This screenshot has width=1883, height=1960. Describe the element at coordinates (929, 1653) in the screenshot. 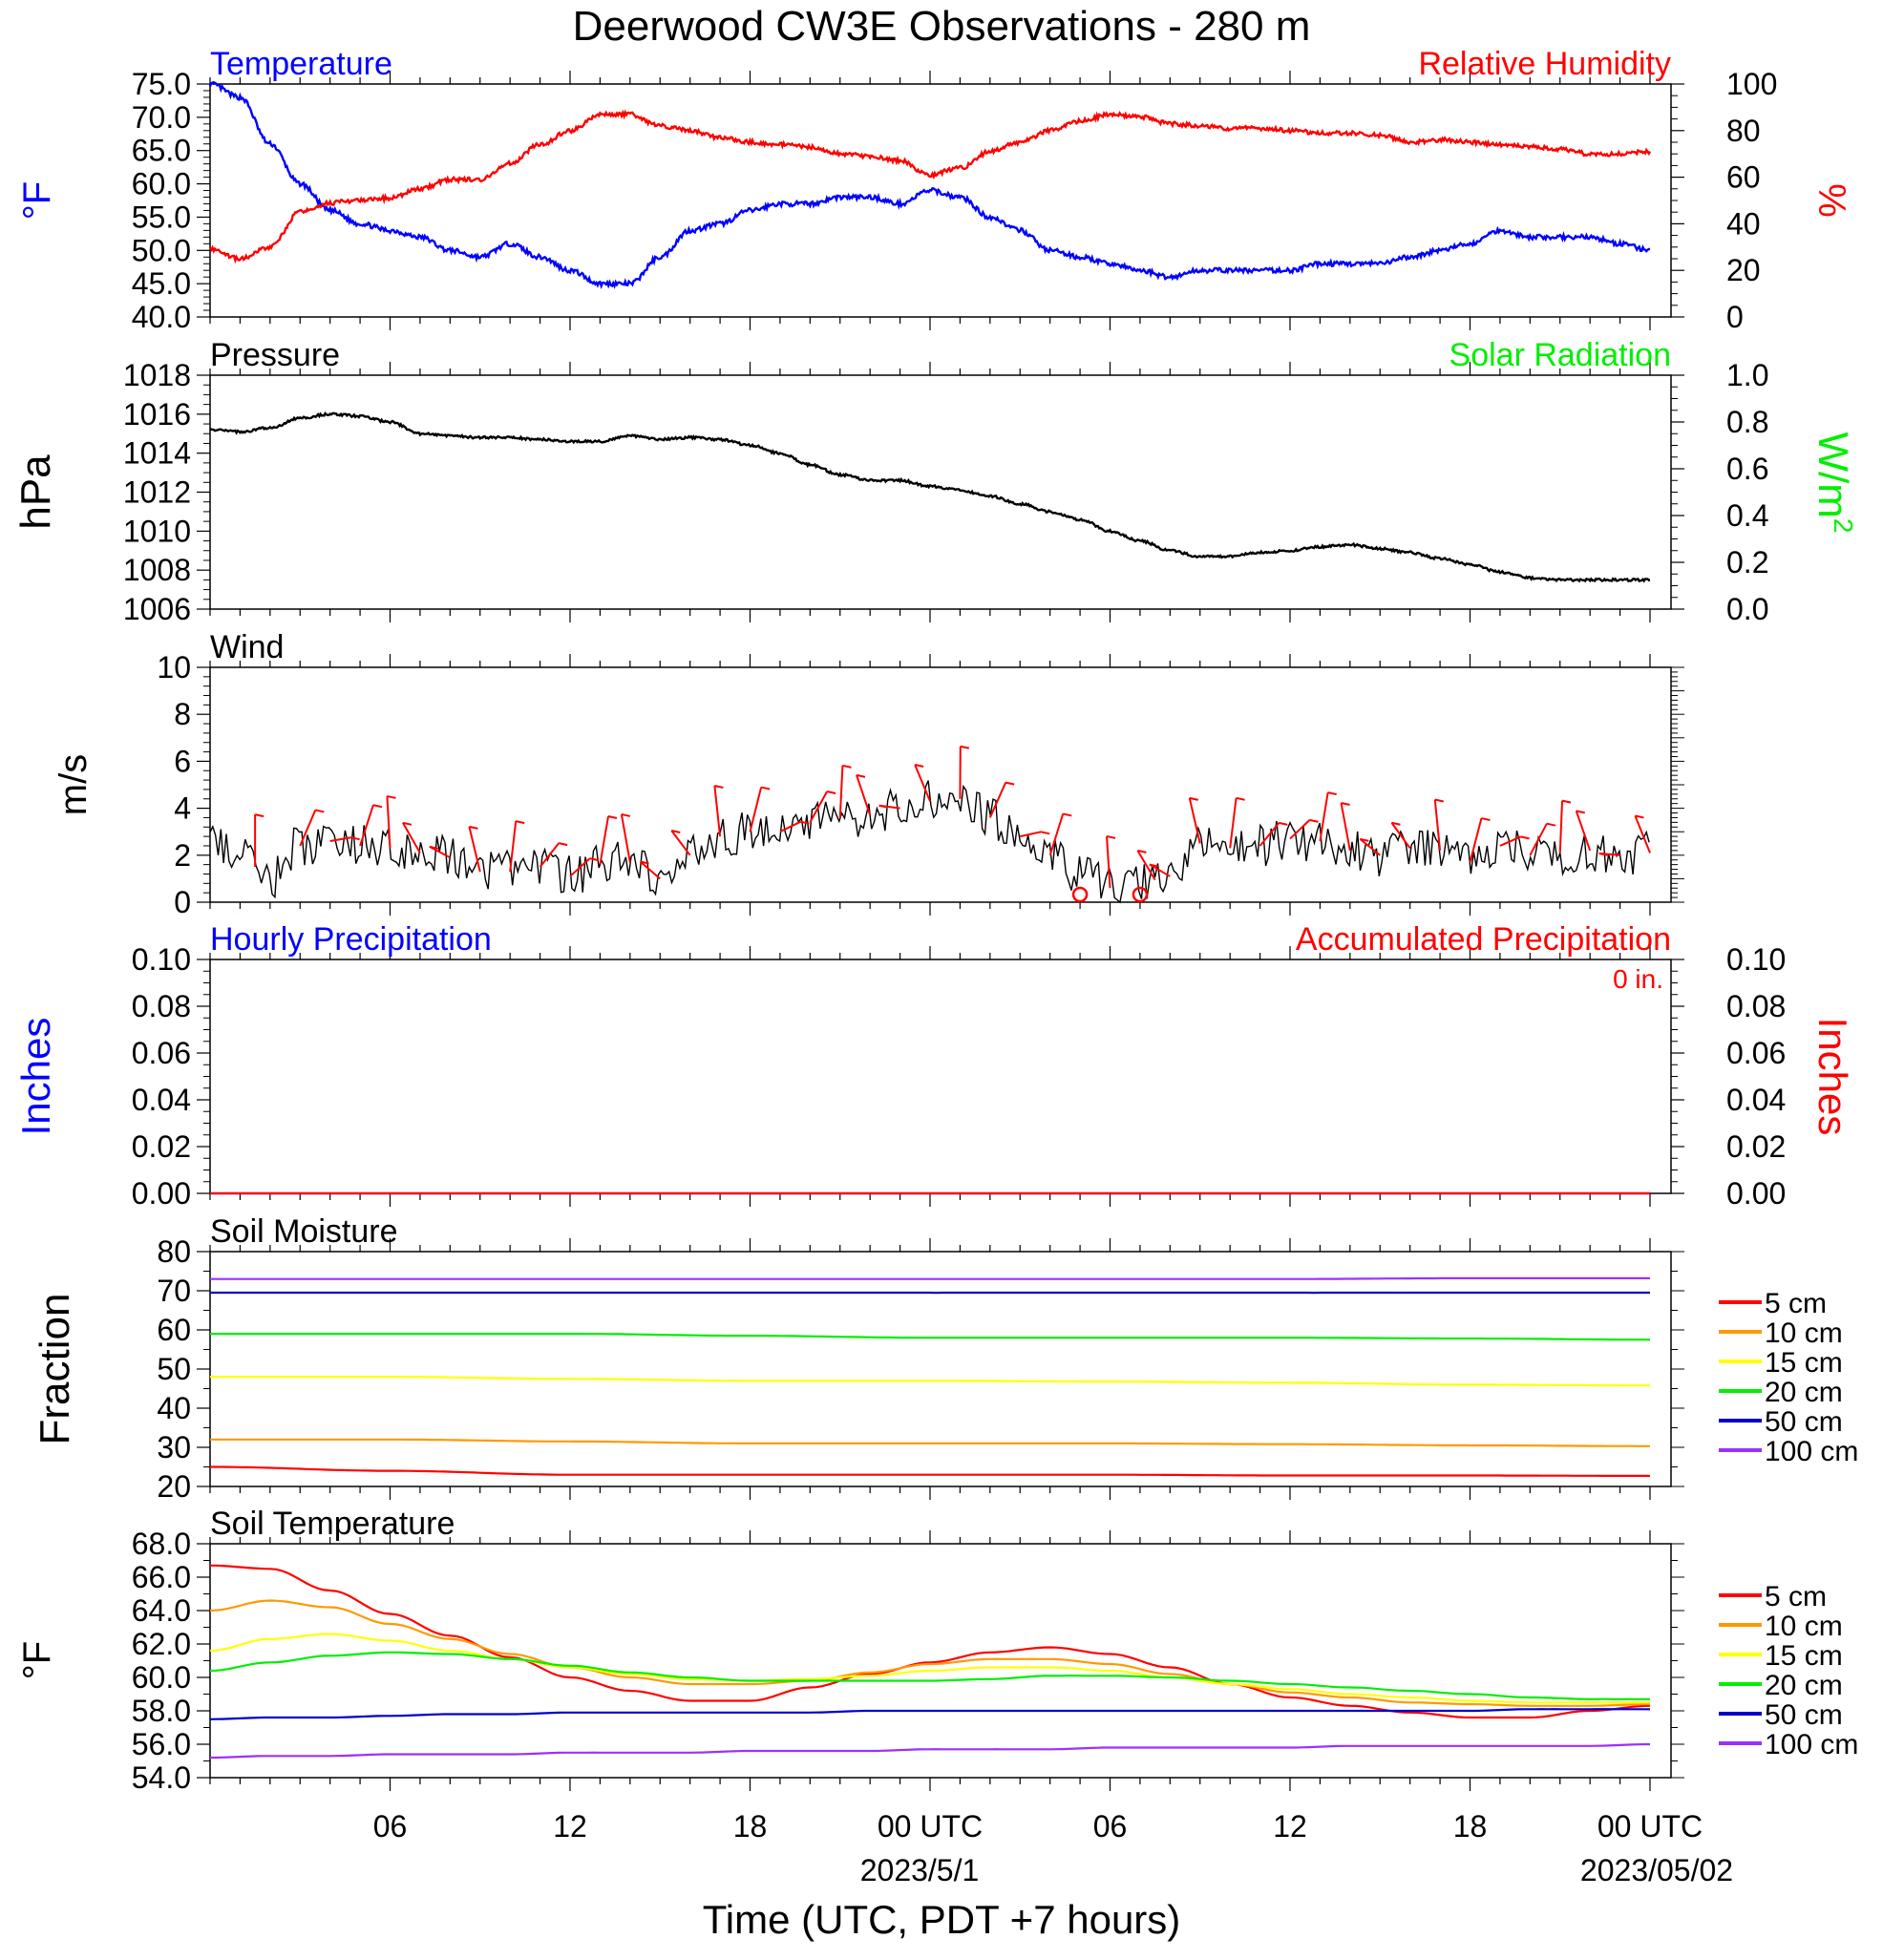

I see `soil-line-10cm` at that location.